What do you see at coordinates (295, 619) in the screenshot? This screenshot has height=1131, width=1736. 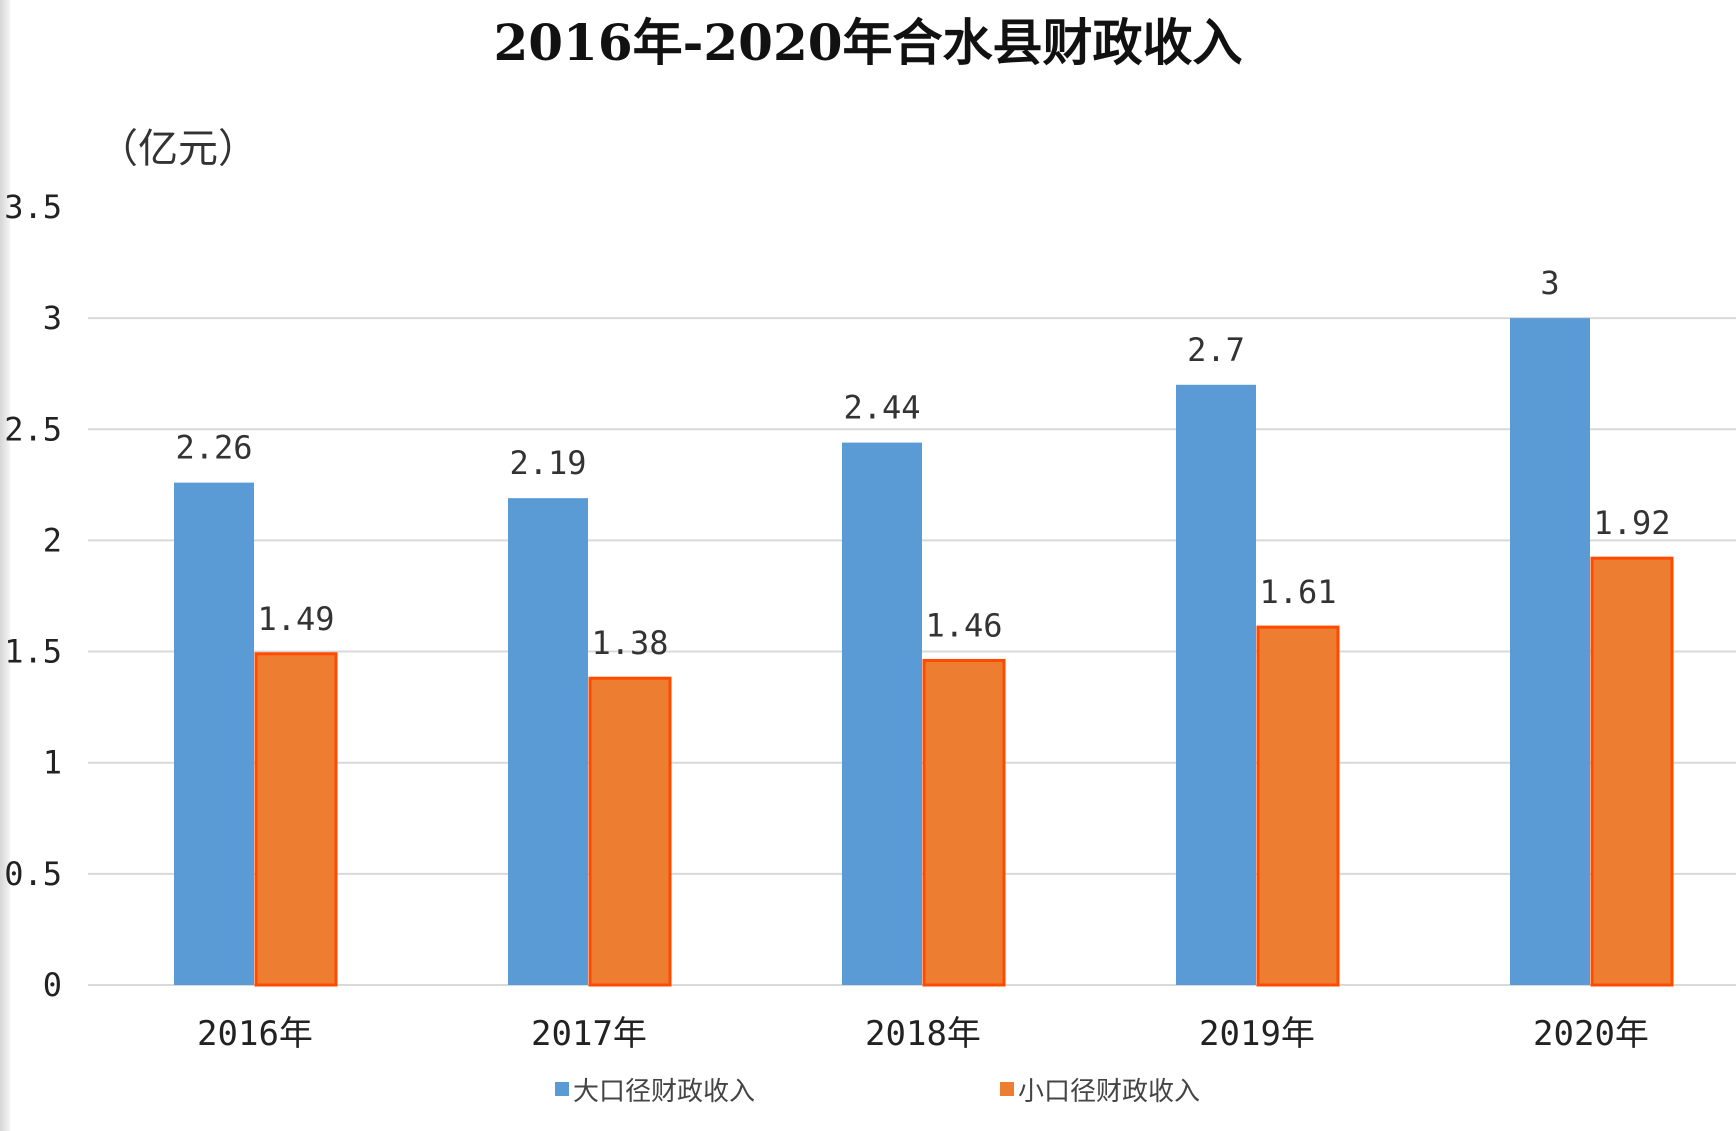 I see `data-label-narrow-0: 1.49` at bounding box center [295, 619].